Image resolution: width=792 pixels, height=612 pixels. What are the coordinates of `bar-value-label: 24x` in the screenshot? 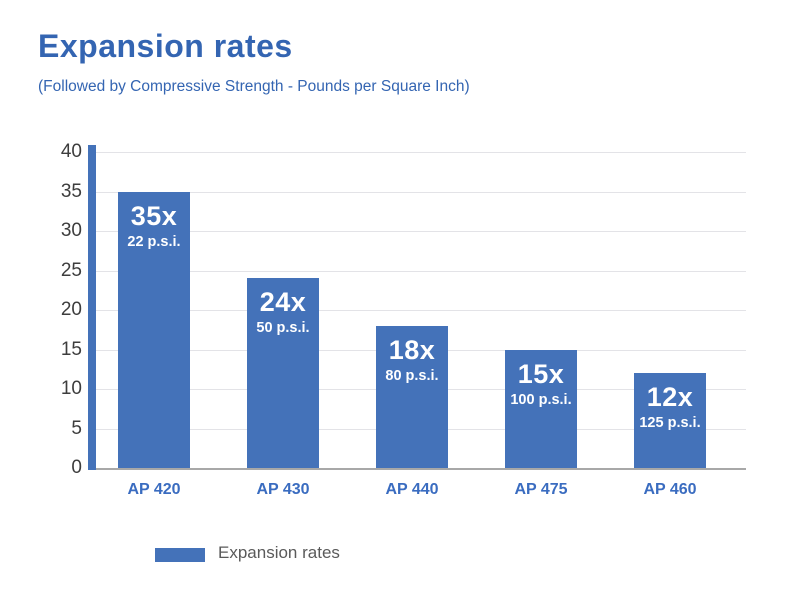 It's located at (283, 302).